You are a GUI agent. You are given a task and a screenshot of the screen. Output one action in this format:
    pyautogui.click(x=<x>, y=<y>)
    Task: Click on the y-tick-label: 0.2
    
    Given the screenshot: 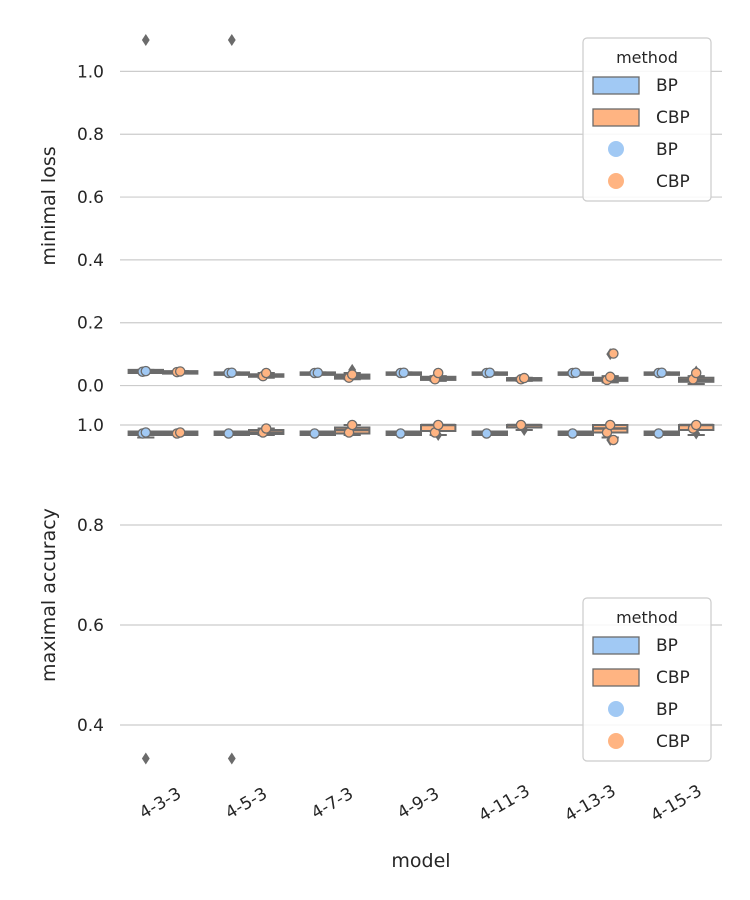 What is the action you would take?
    pyautogui.click(x=90, y=324)
    